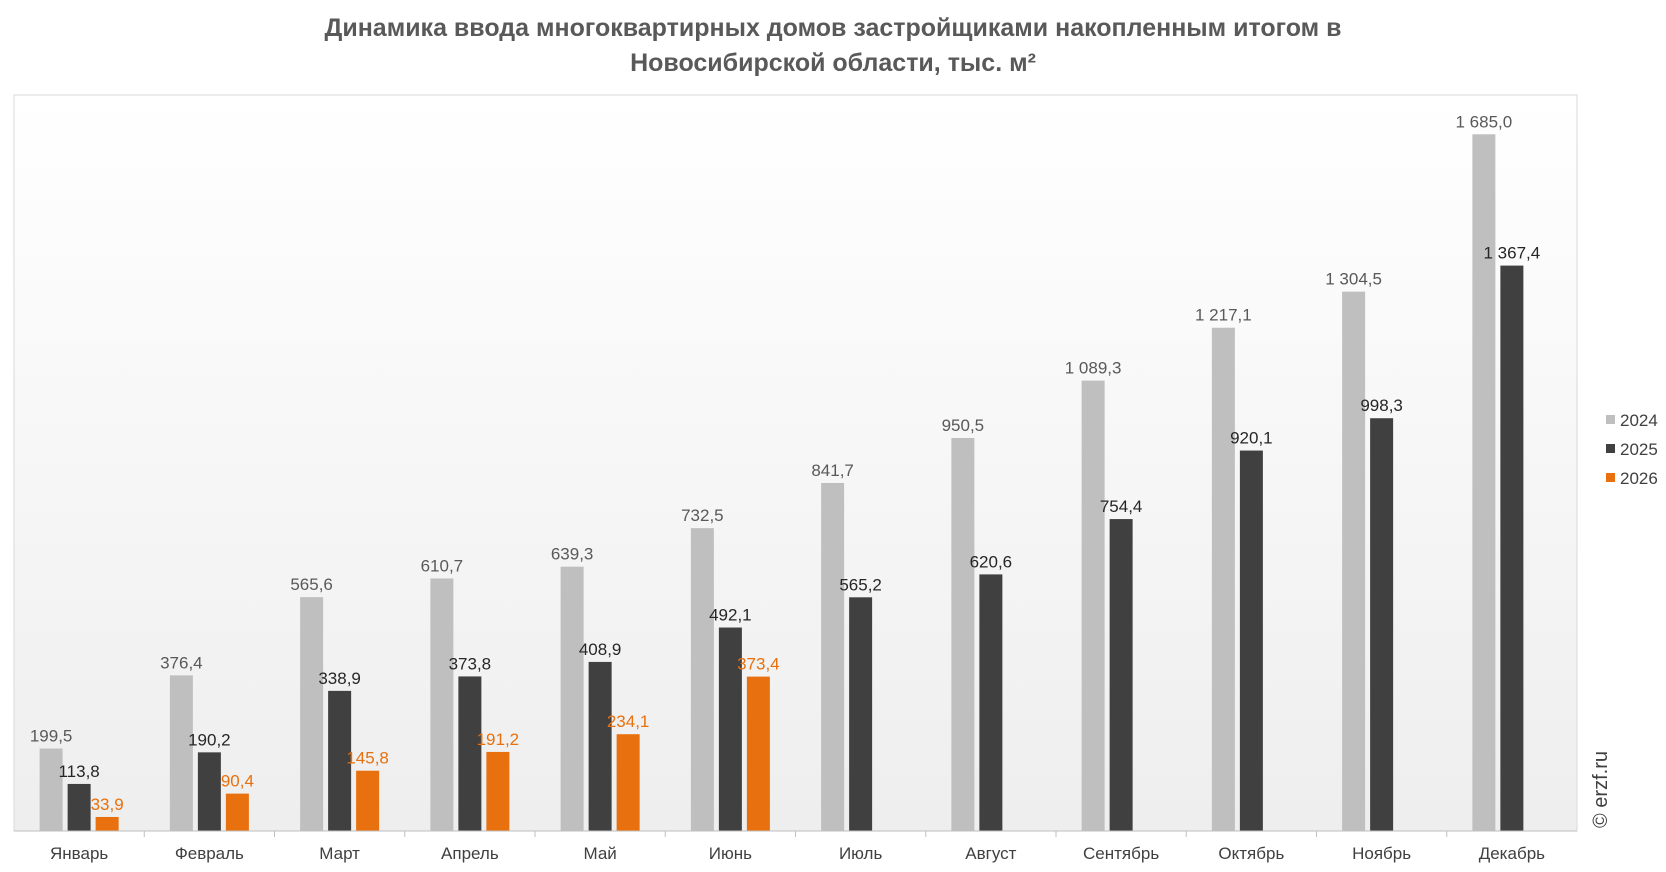 This screenshot has height=872, width=1666. What do you see at coordinates (758, 664) in the screenshot?
I see `data-label-2026: 373,4` at bounding box center [758, 664].